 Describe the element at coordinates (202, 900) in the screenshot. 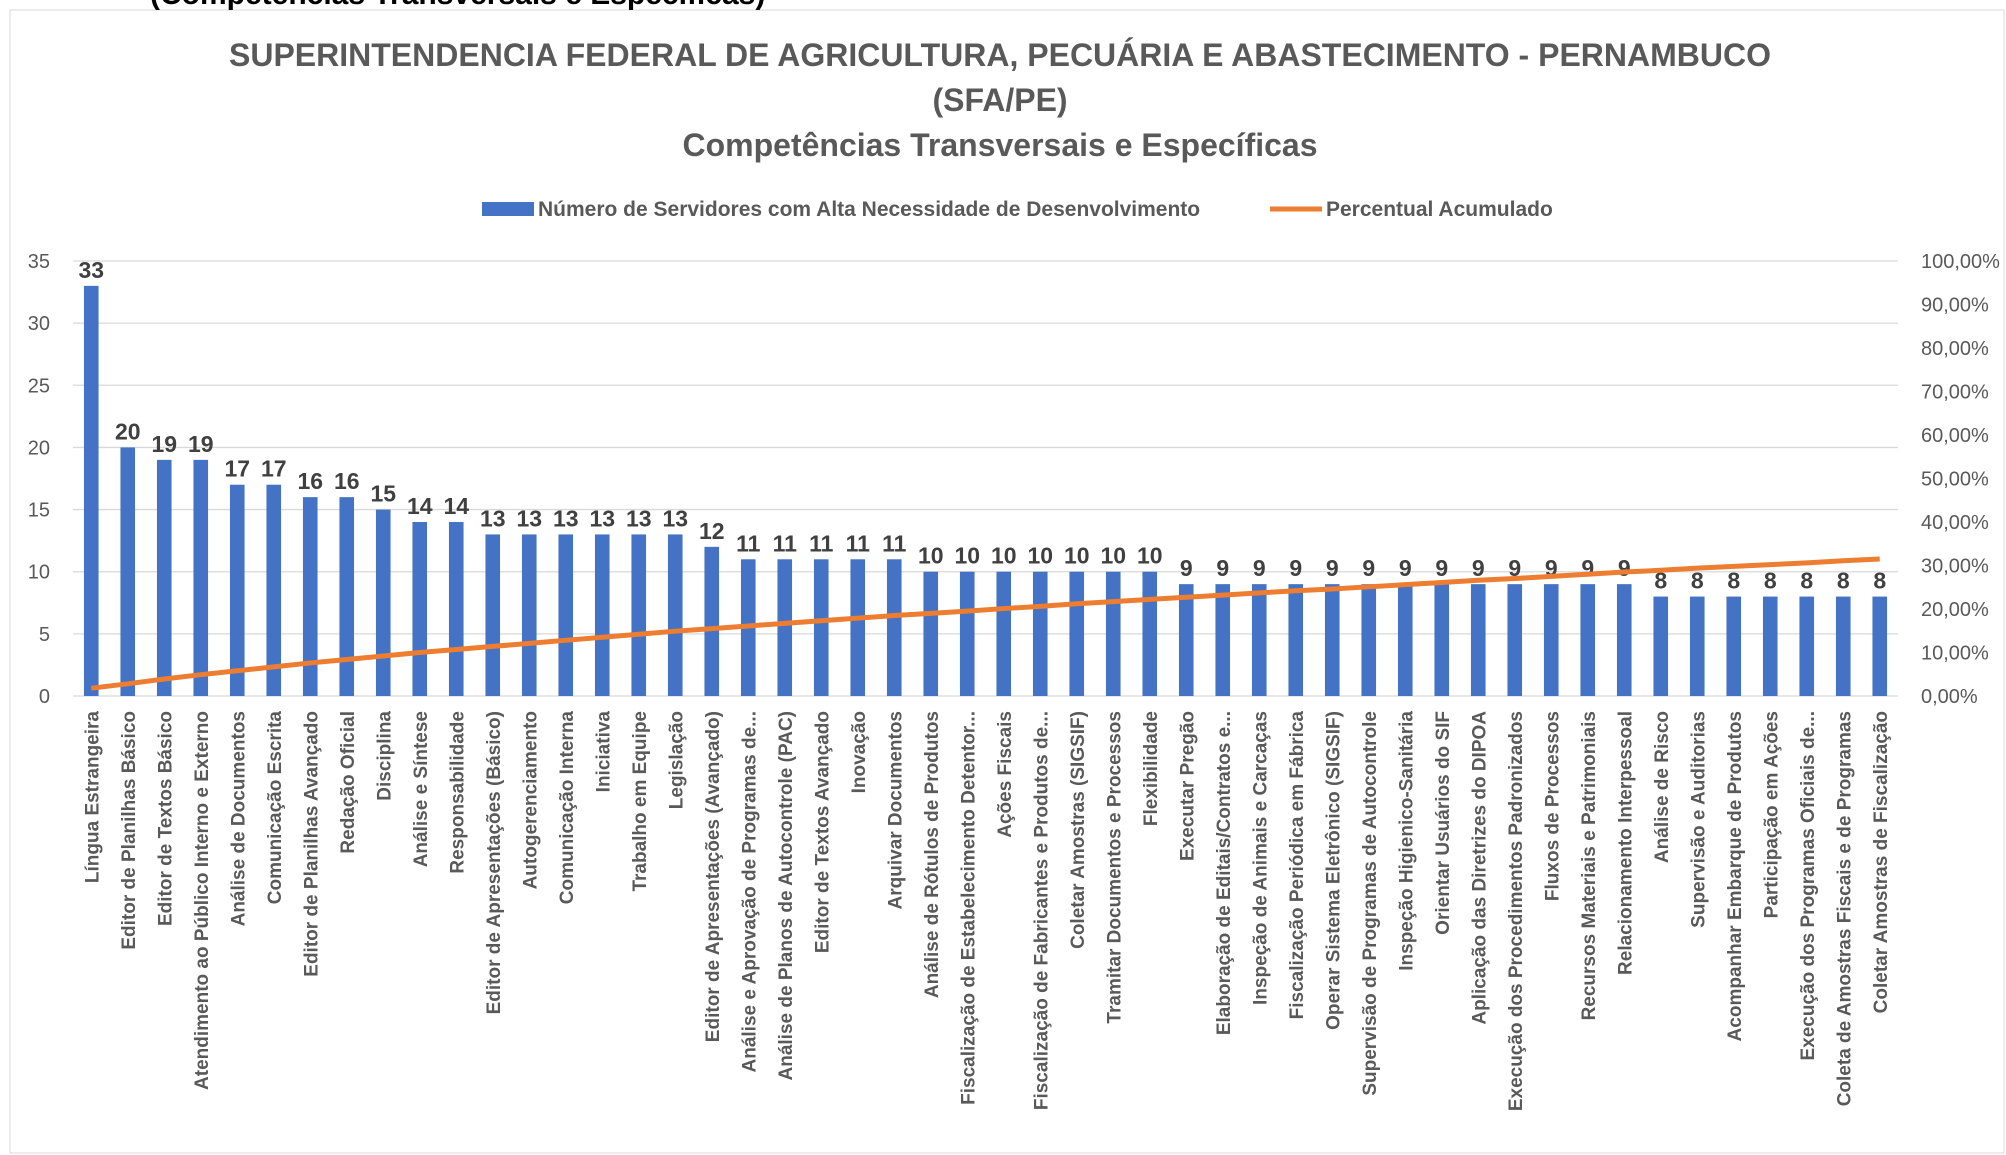

I see `x-tick-label: Atendimento ao Público Interno e Externo` at that location.